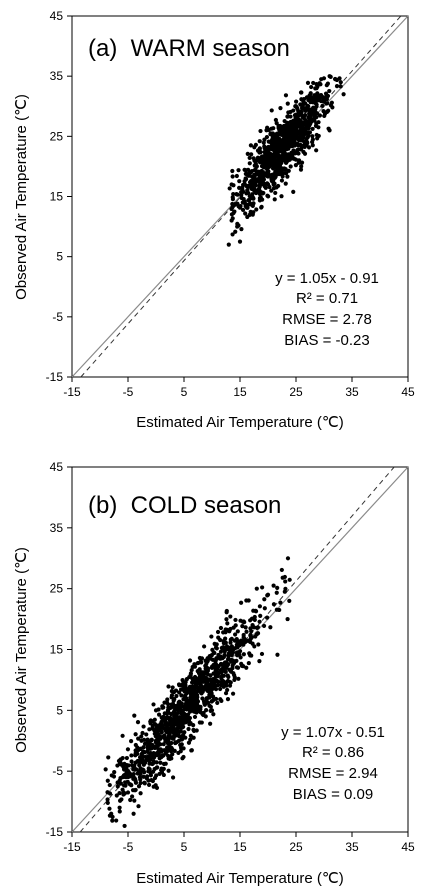  I want to click on x-tick-label-cold: 25, so click(296, 847).